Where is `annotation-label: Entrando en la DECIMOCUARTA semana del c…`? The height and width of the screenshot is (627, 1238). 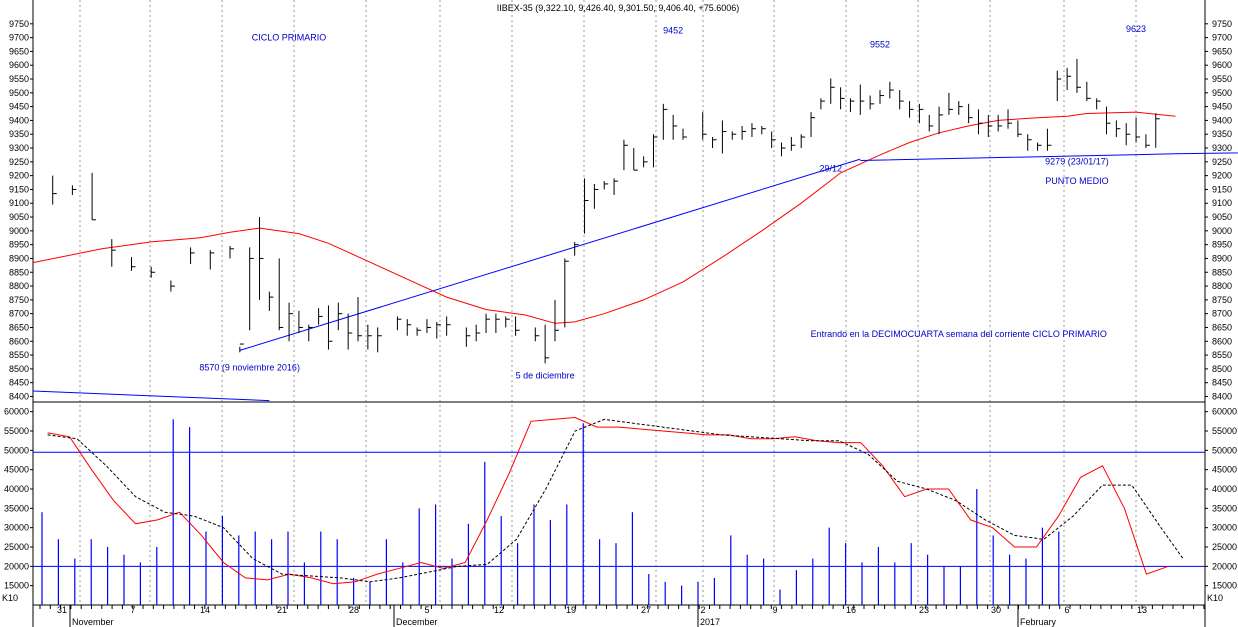
annotation-label: Entrando en la DECIMOCUARTA semana del c… is located at coordinates (959, 334).